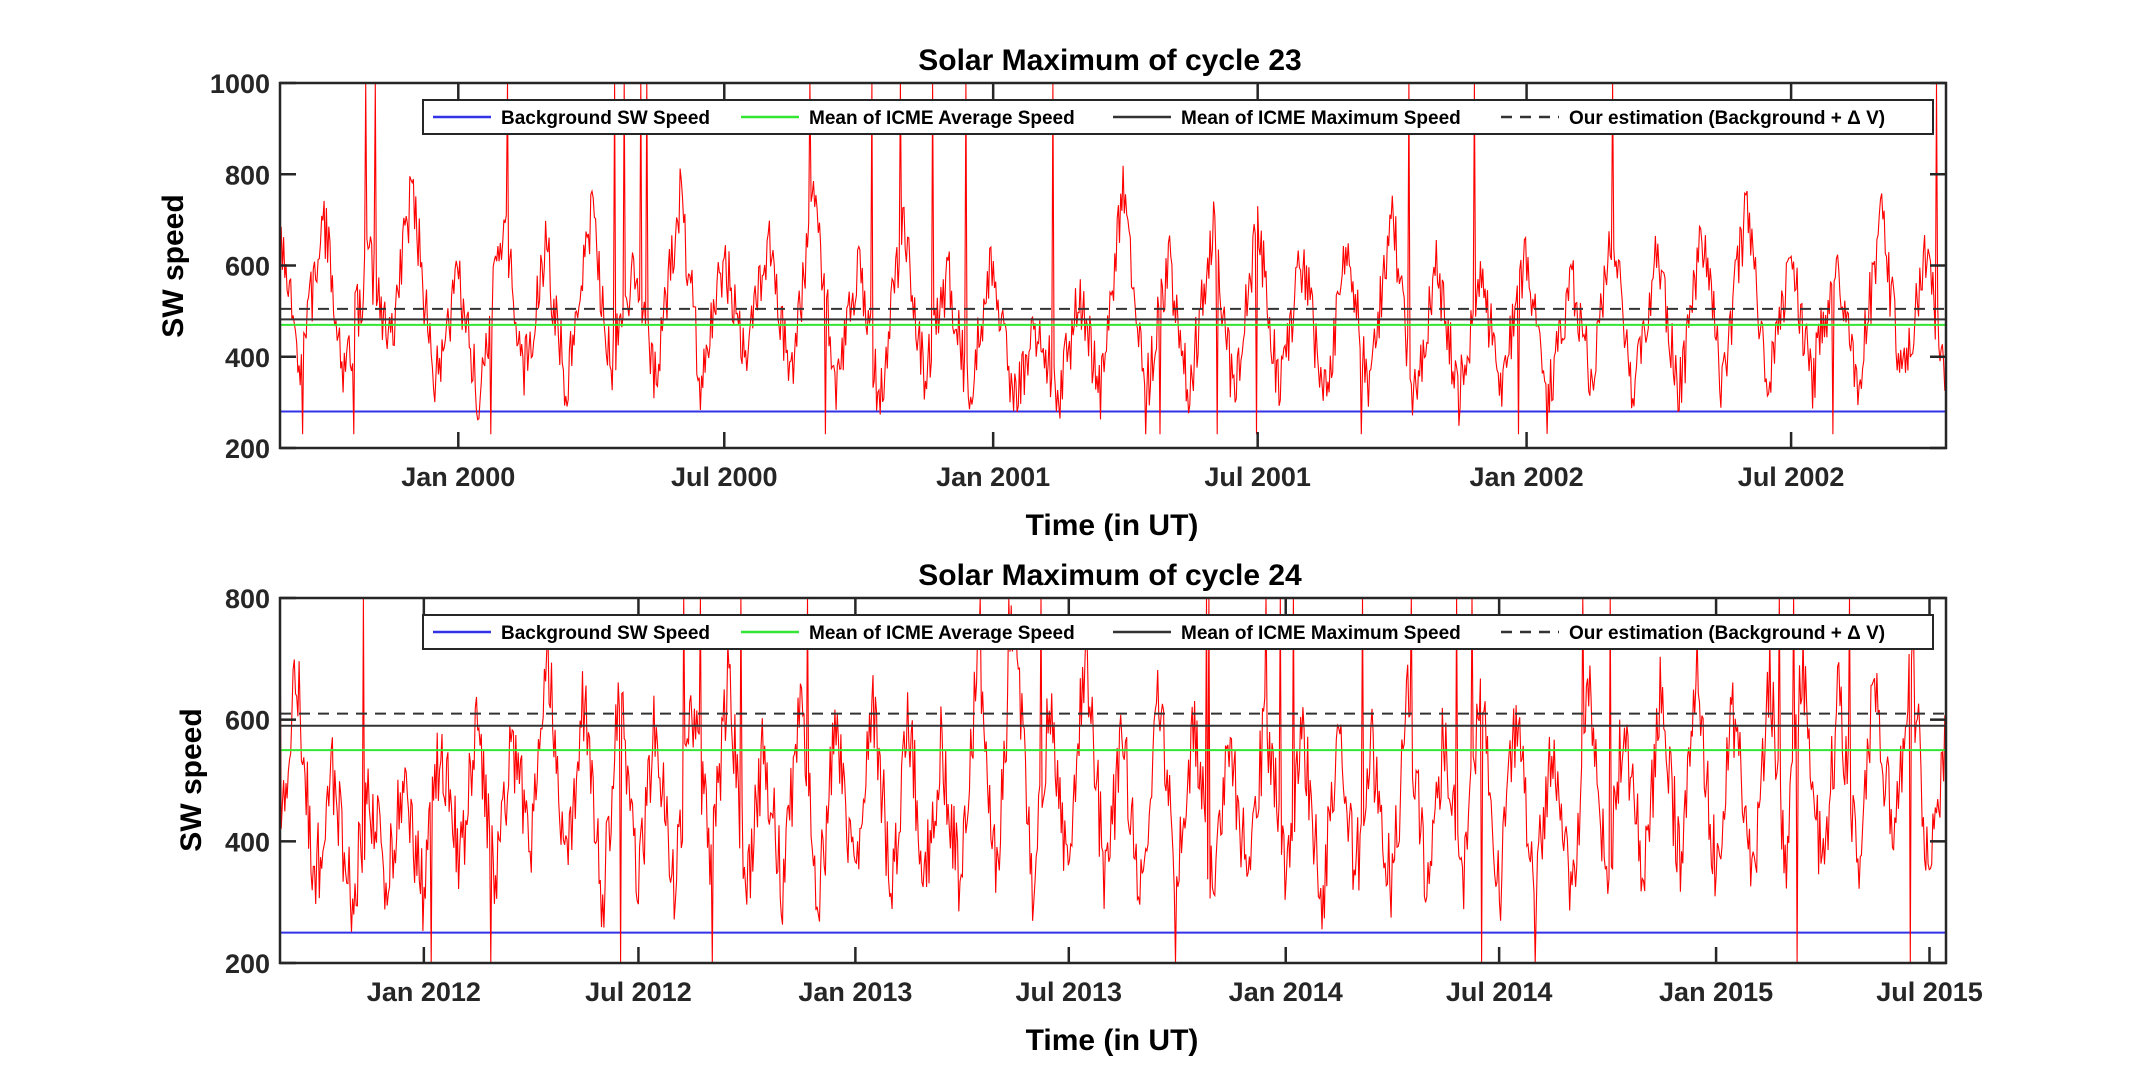  I want to click on x-tick-label: Jul 2014, so click(1499, 992).